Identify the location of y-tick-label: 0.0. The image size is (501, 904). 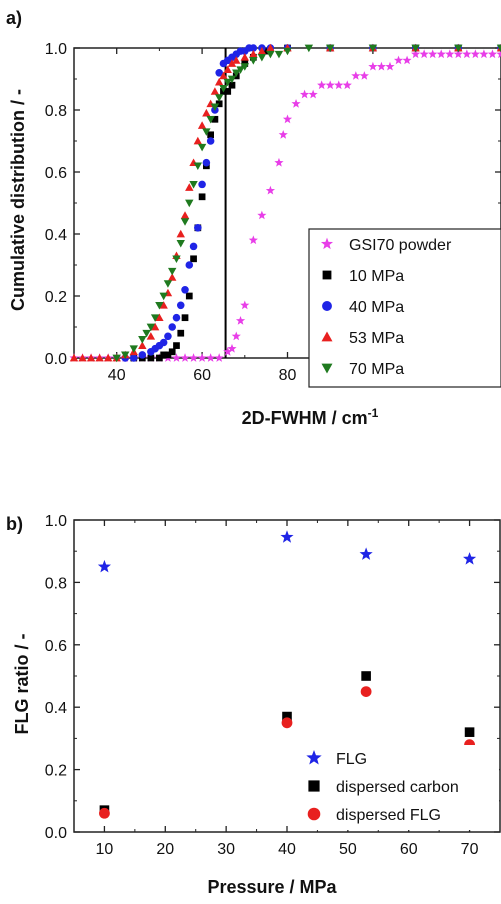
(56, 833).